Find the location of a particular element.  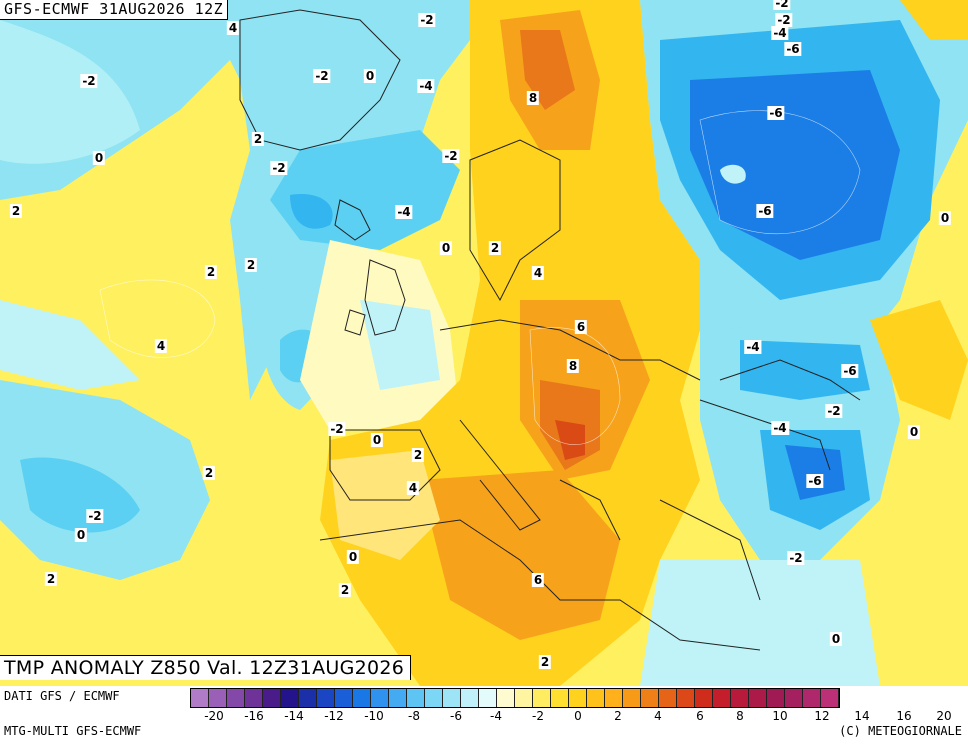

color-scale-tick: 8 is located at coordinates (740, 716).